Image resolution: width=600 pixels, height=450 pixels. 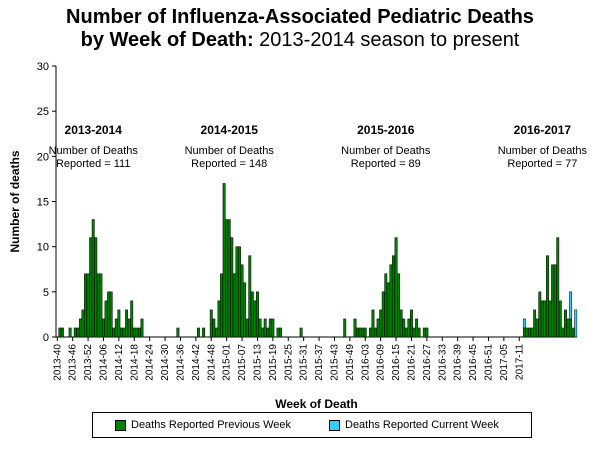 I want to click on x-axis-title: Week of Death, so click(x=316, y=403).